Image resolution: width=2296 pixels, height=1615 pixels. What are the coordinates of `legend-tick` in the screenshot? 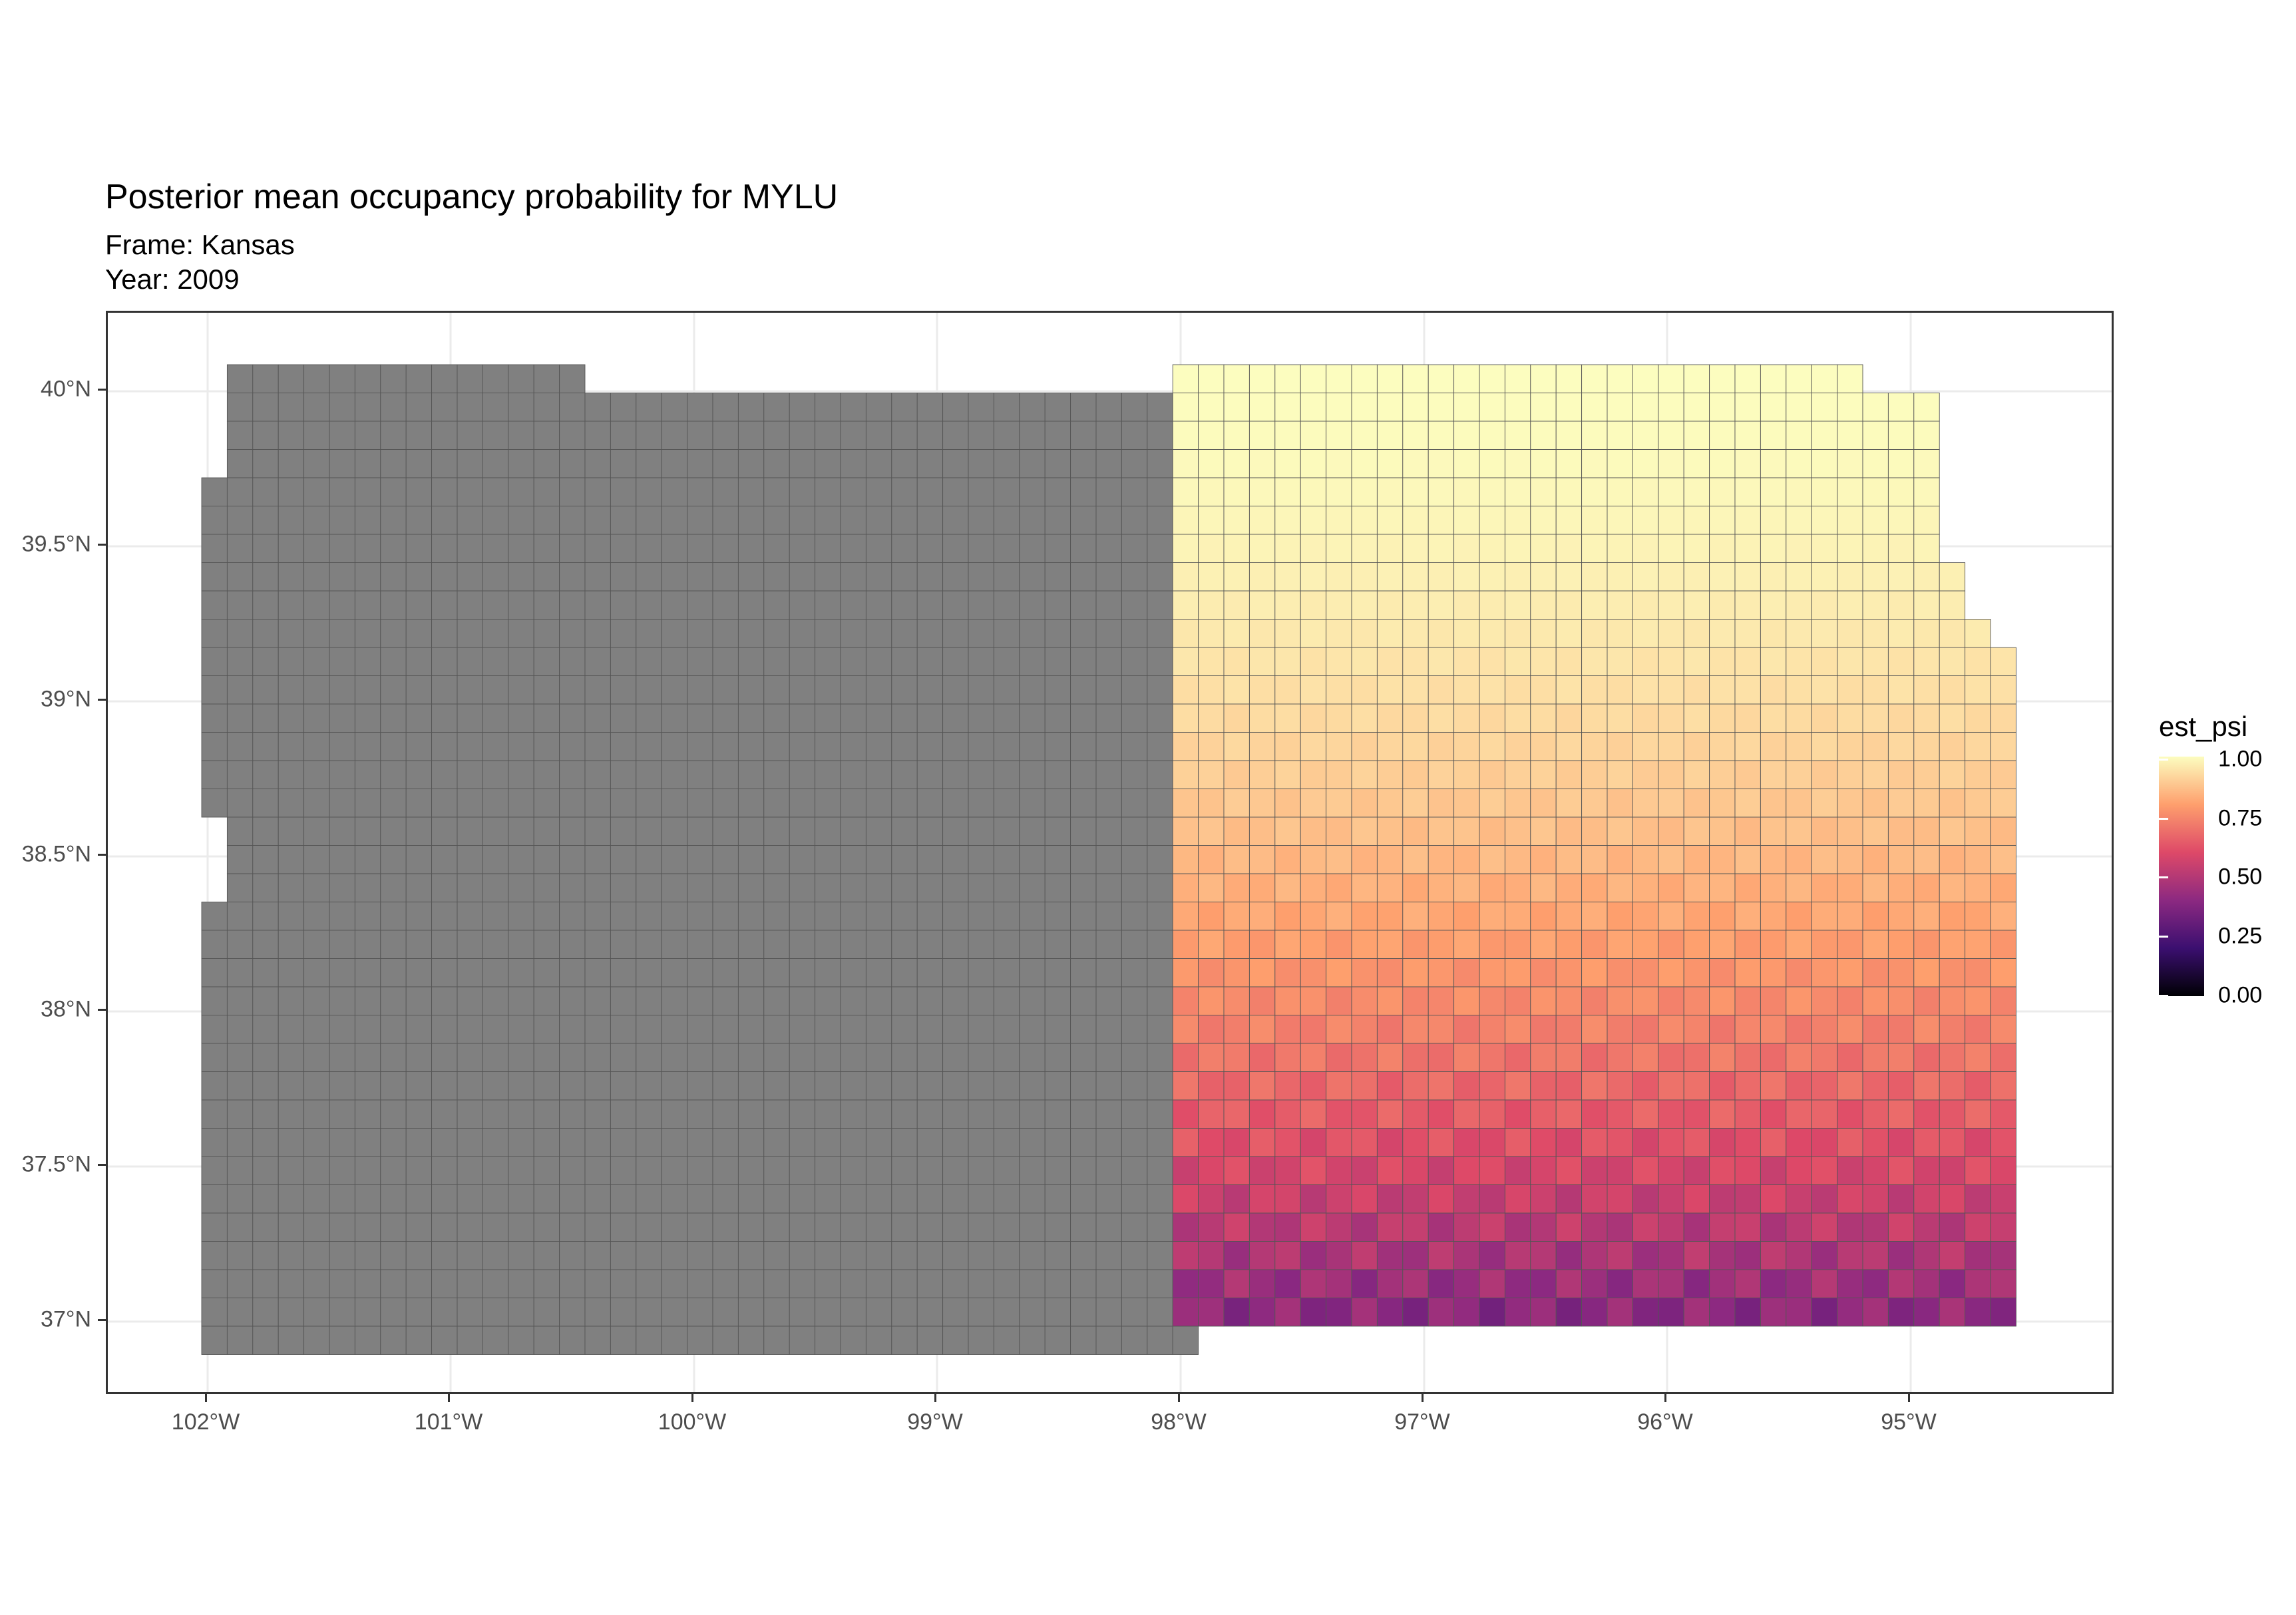 It's located at (2163, 819).